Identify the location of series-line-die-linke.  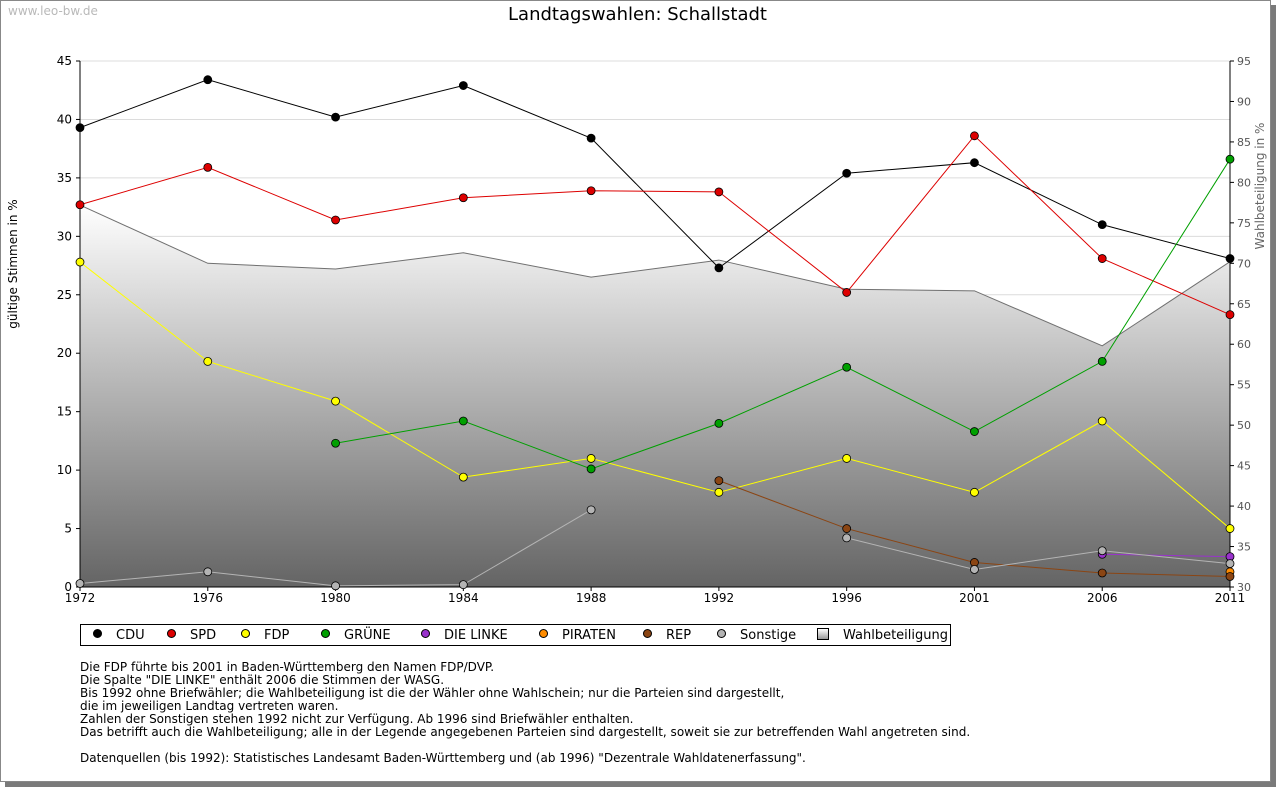
(1166, 555).